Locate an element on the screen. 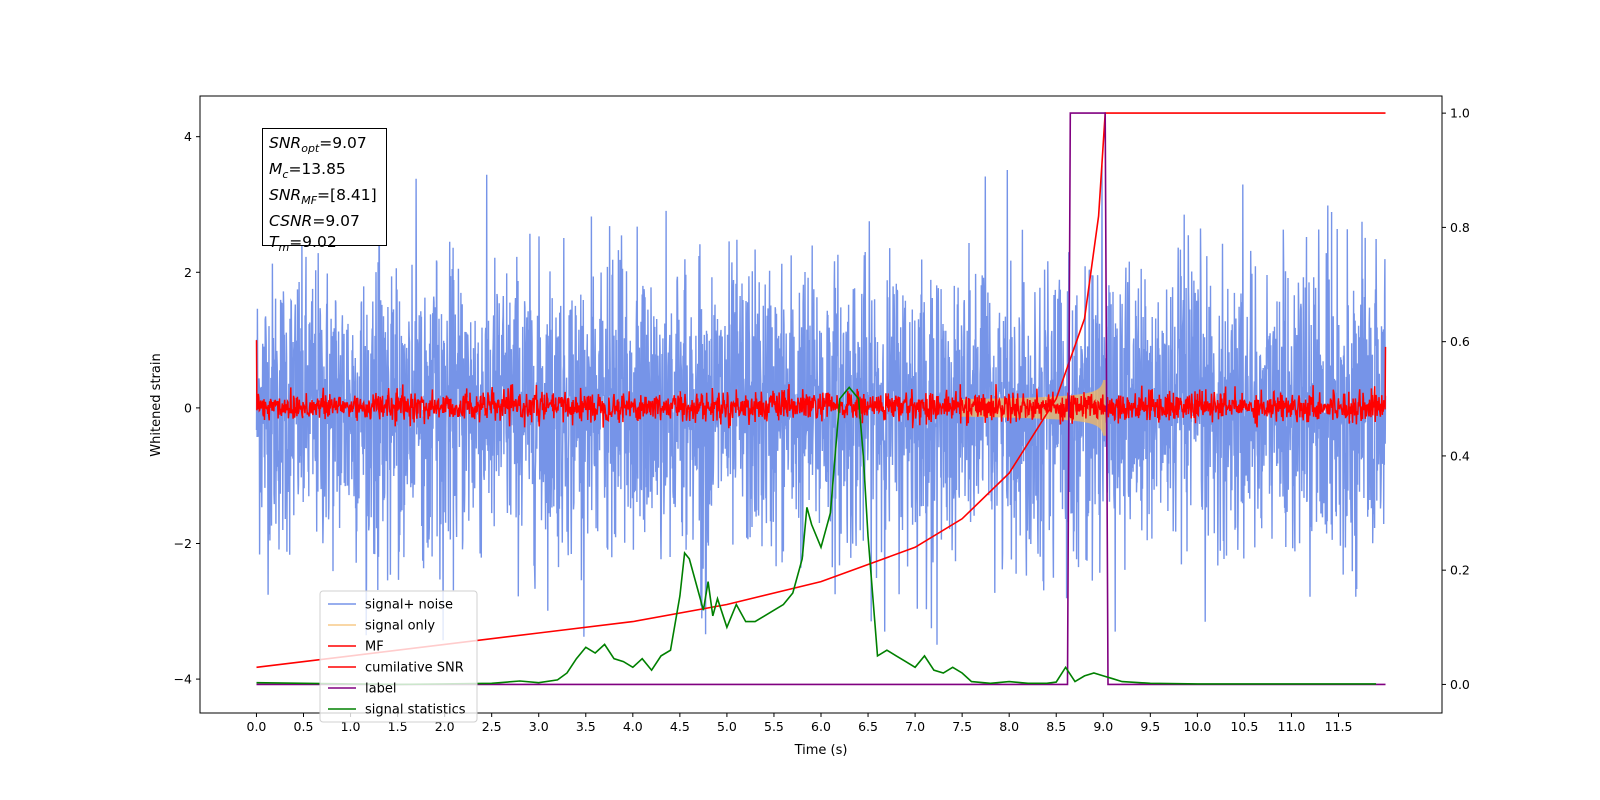 The image size is (1600, 800). legend-entry: cumilative SNR is located at coordinates (414, 668).